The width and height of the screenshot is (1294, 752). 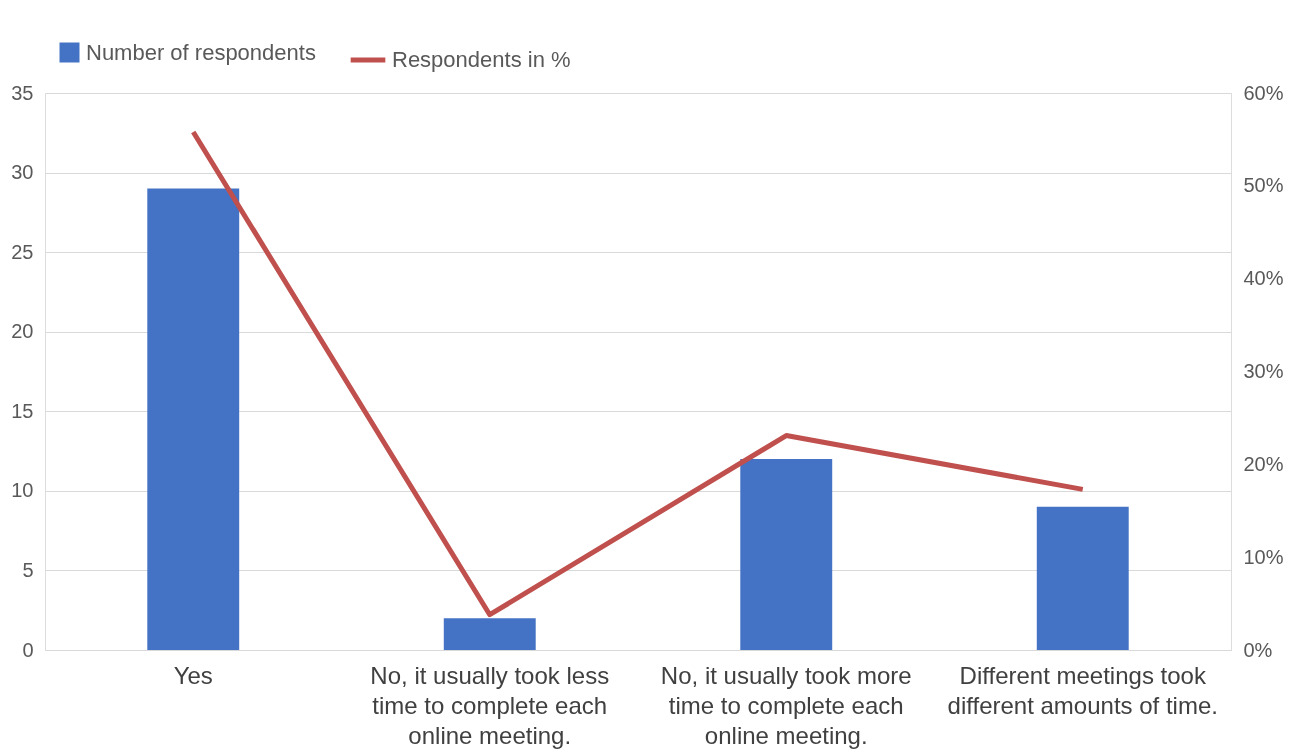 I want to click on y-tick-label: 25, so click(x=22, y=251).